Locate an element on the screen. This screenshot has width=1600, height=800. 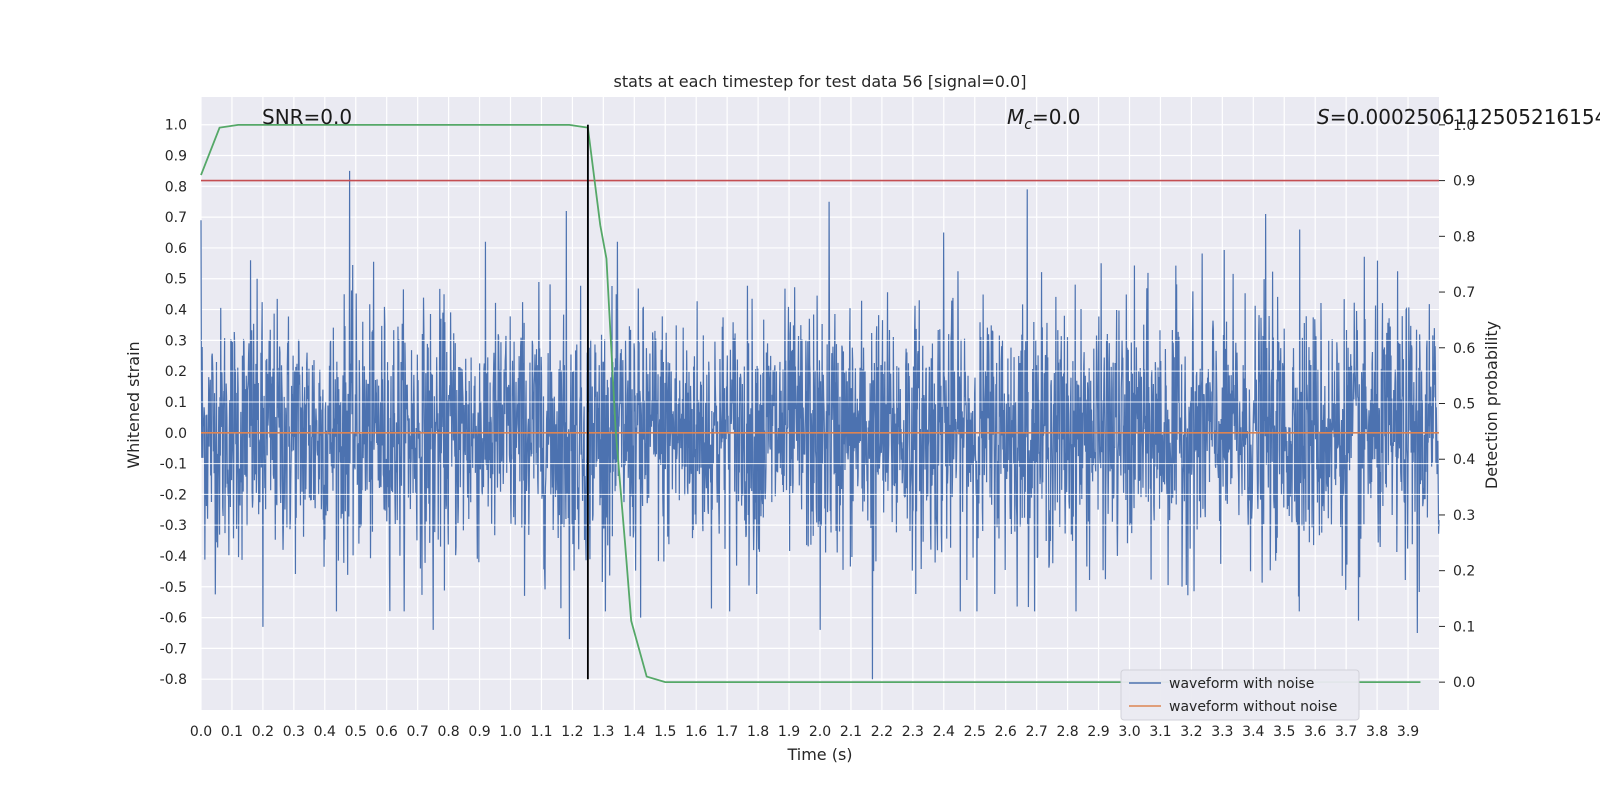
x-tick-label: 3.0 is located at coordinates (1129, 732).